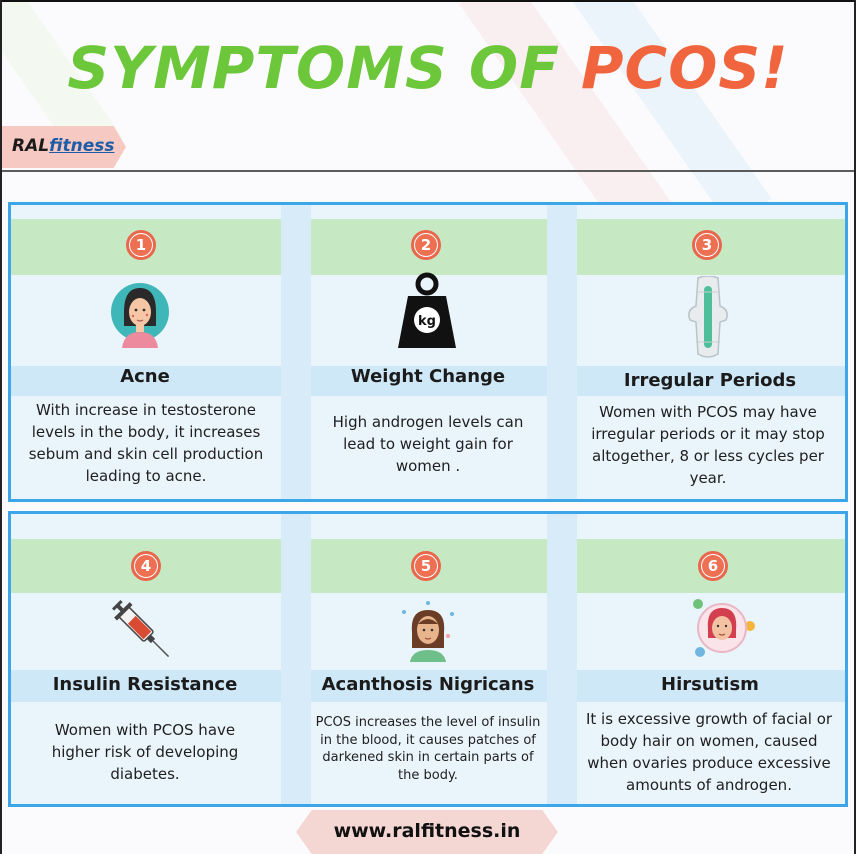  I want to click on woman-skin-icon, so click(428, 633).